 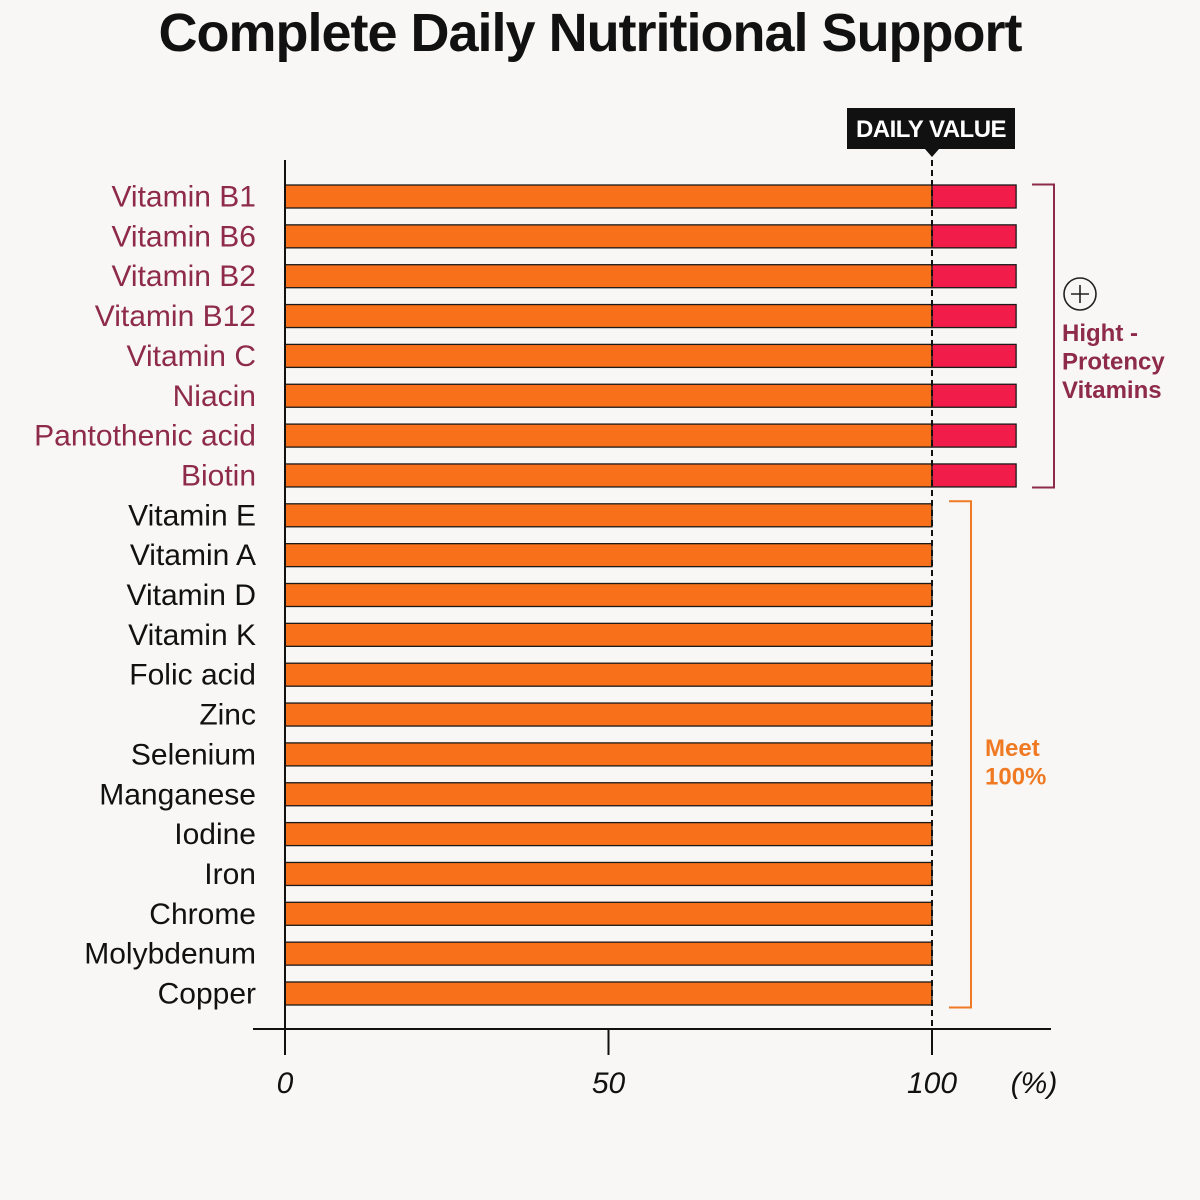 I want to click on category-label: Folic acid, so click(x=192, y=675).